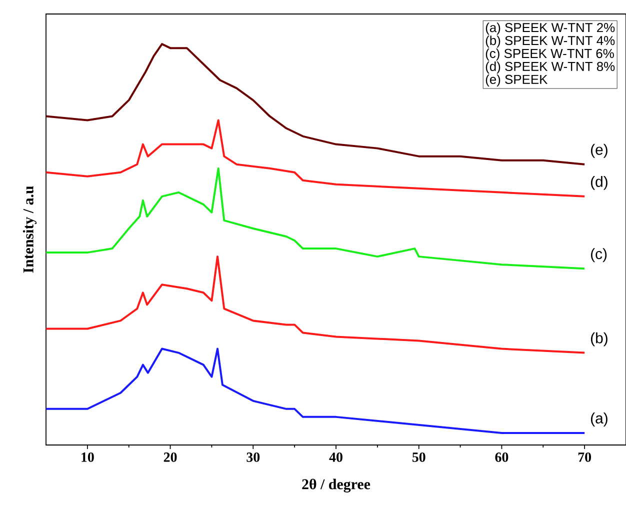 The height and width of the screenshot is (516, 626). I want to click on x-tick-label: 20, so click(170, 457).